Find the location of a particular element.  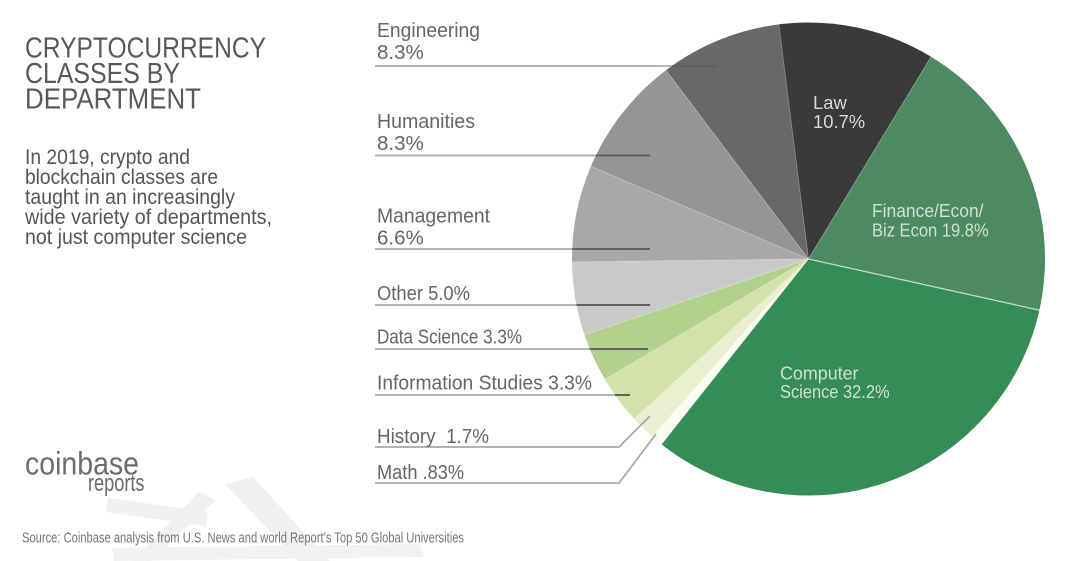

svg-text: not just computer science is located at coordinates (136, 237).